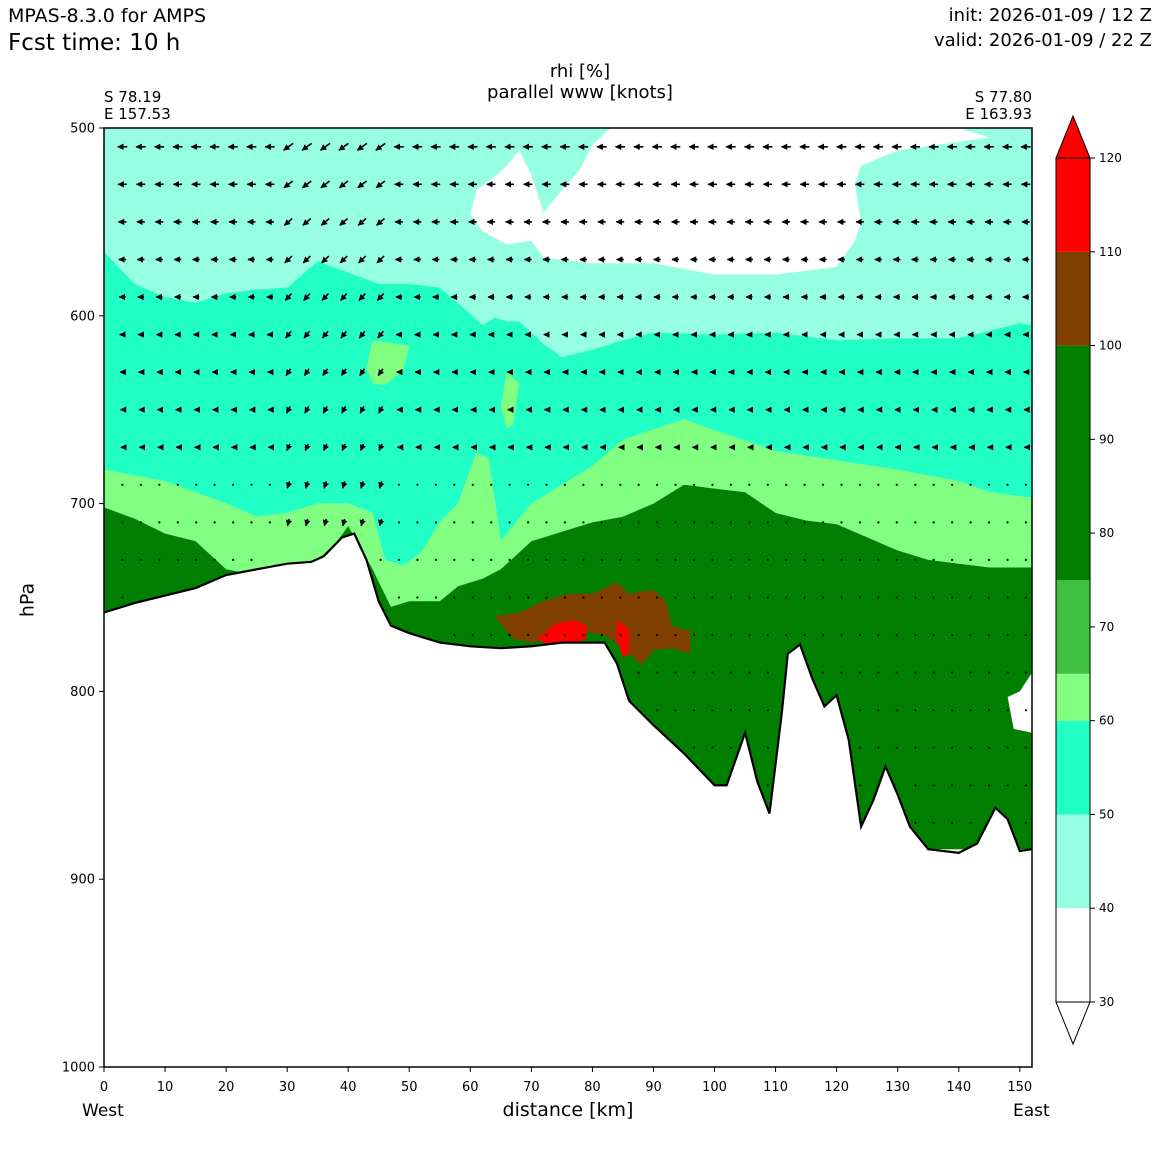 Image resolution: width=1160 pixels, height=1160 pixels. What do you see at coordinates (580, 71) in the screenshot?
I see `chart-title: rhi [%]` at bounding box center [580, 71].